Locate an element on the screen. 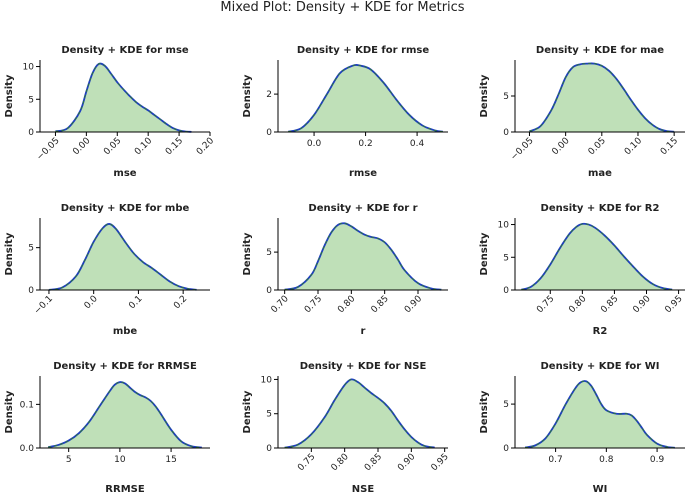 The width and height of the screenshot is (685, 492). x-tick-label: 5 is located at coordinates (69, 460).